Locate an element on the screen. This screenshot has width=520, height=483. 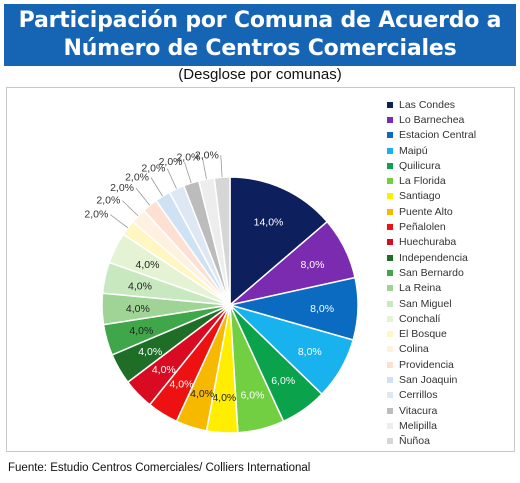
legend-item-19: San Joaquin is located at coordinates (449, 379).